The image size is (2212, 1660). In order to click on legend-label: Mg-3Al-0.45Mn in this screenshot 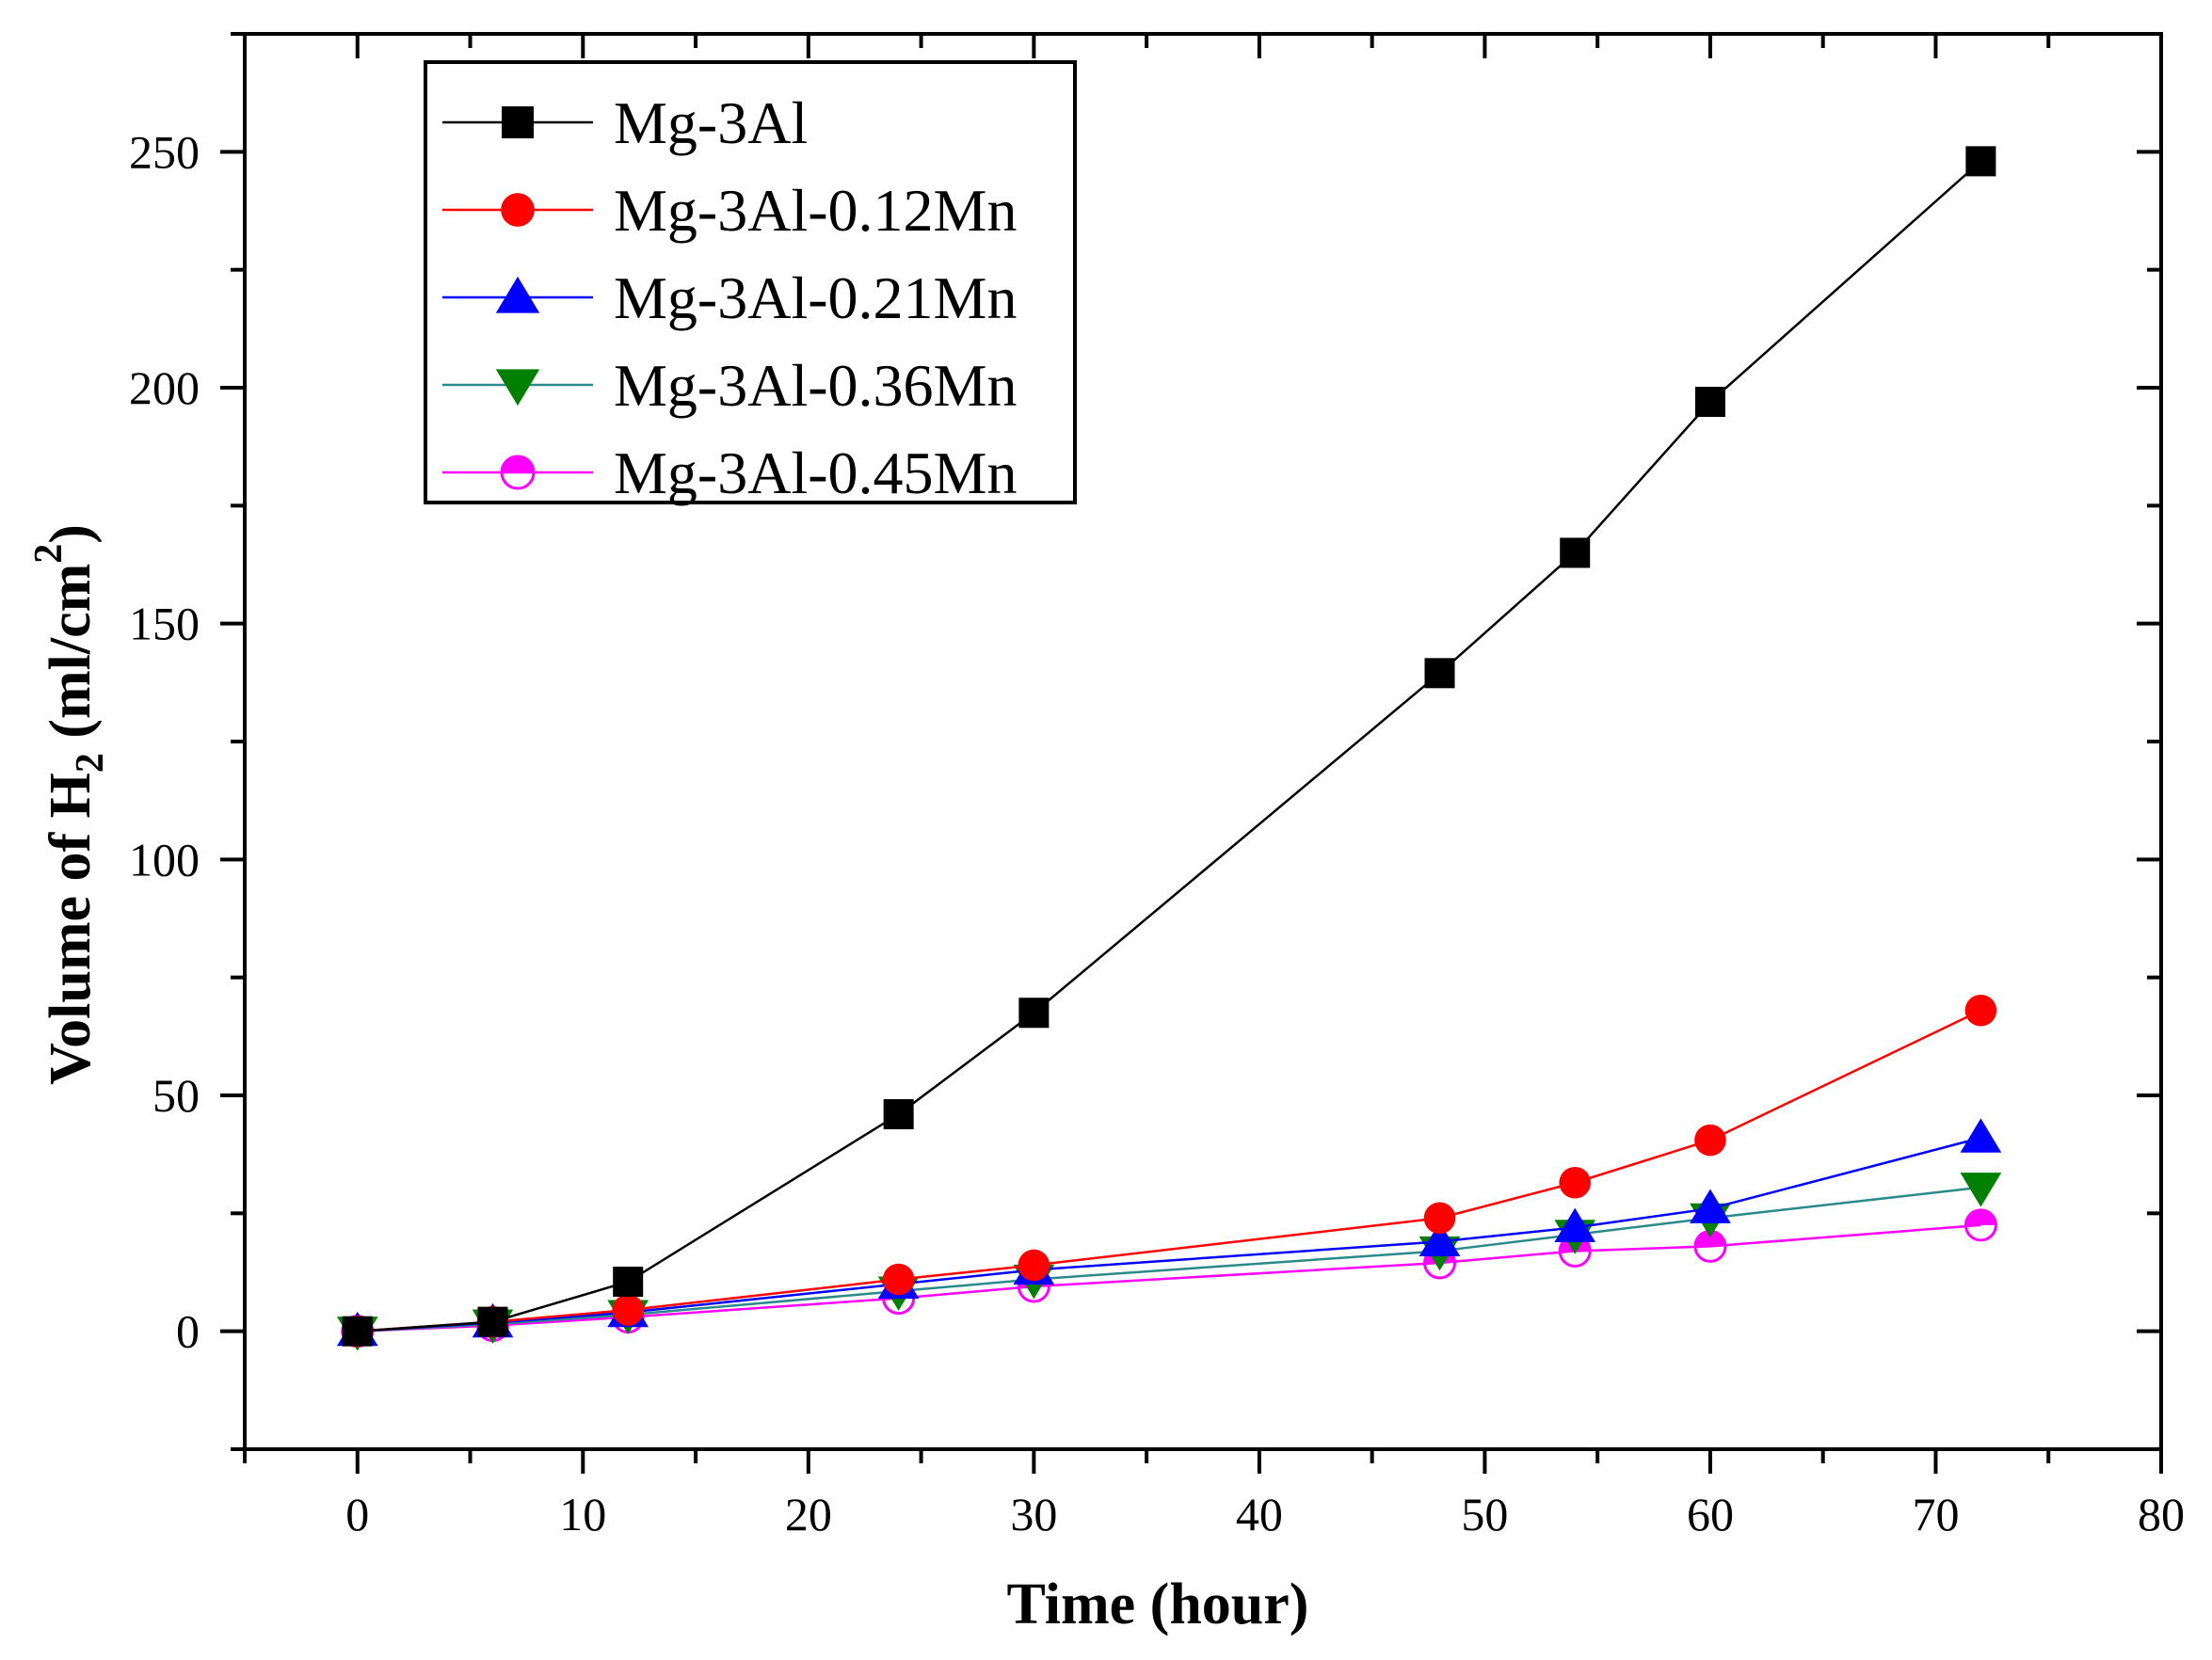, I will do `click(815, 472)`.